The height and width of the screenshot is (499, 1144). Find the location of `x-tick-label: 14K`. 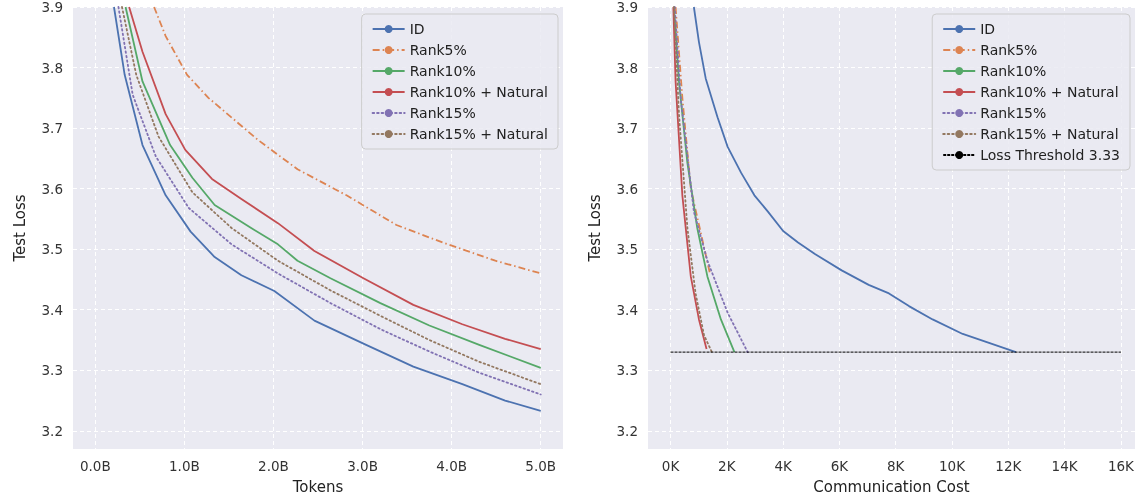

x-tick-label: 14K is located at coordinates (1065, 466).